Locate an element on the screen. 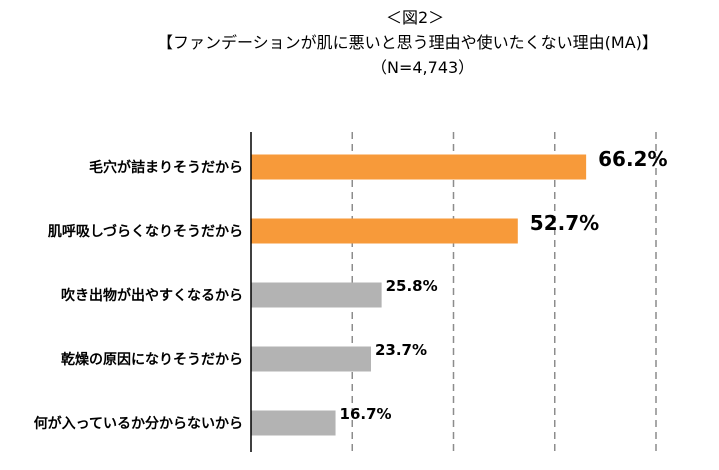 The image size is (719, 470). chart-title: 【ファンデーションが肌に悪いと思う理由や使いたくない理由(MA)】 is located at coordinates (407, 42).